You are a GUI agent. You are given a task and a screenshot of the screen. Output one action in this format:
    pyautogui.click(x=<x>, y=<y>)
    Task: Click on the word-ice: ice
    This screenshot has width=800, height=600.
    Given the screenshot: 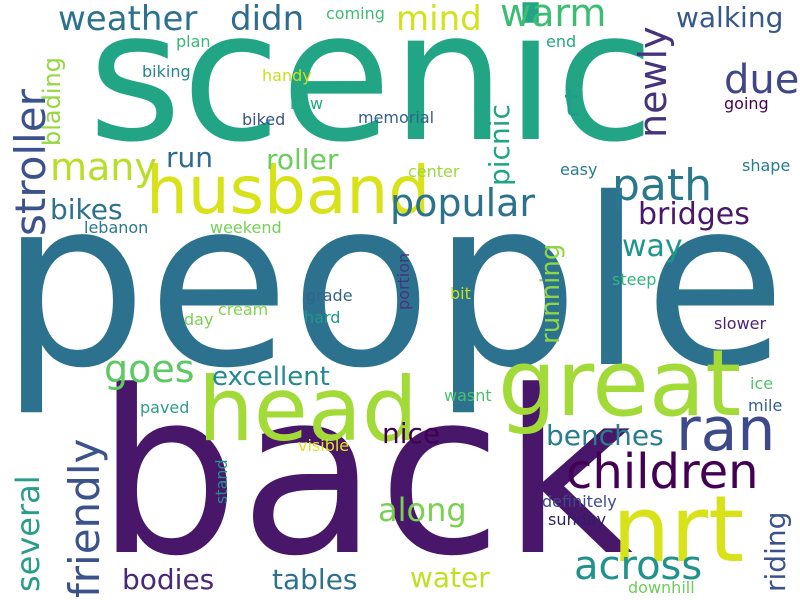 What is the action you would take?
    pyautogui.click(x=762, y=383)
    